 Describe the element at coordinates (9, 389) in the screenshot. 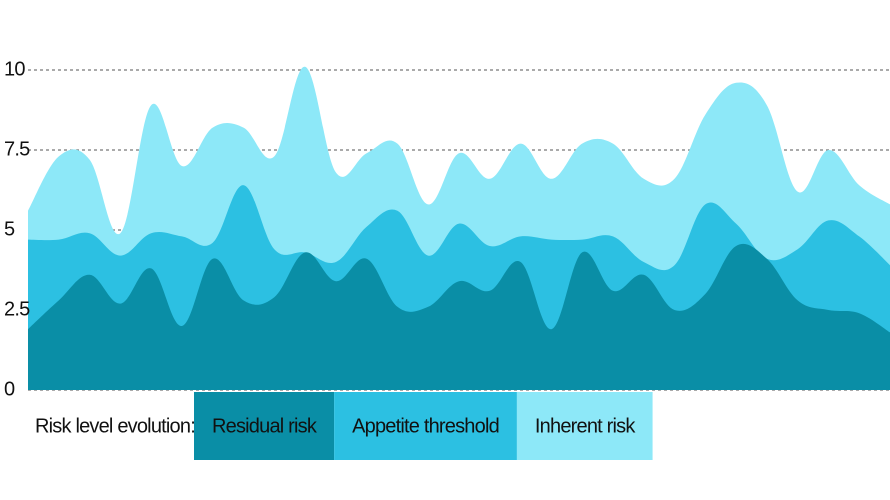

I see `y-tick-label: 0` at that location.